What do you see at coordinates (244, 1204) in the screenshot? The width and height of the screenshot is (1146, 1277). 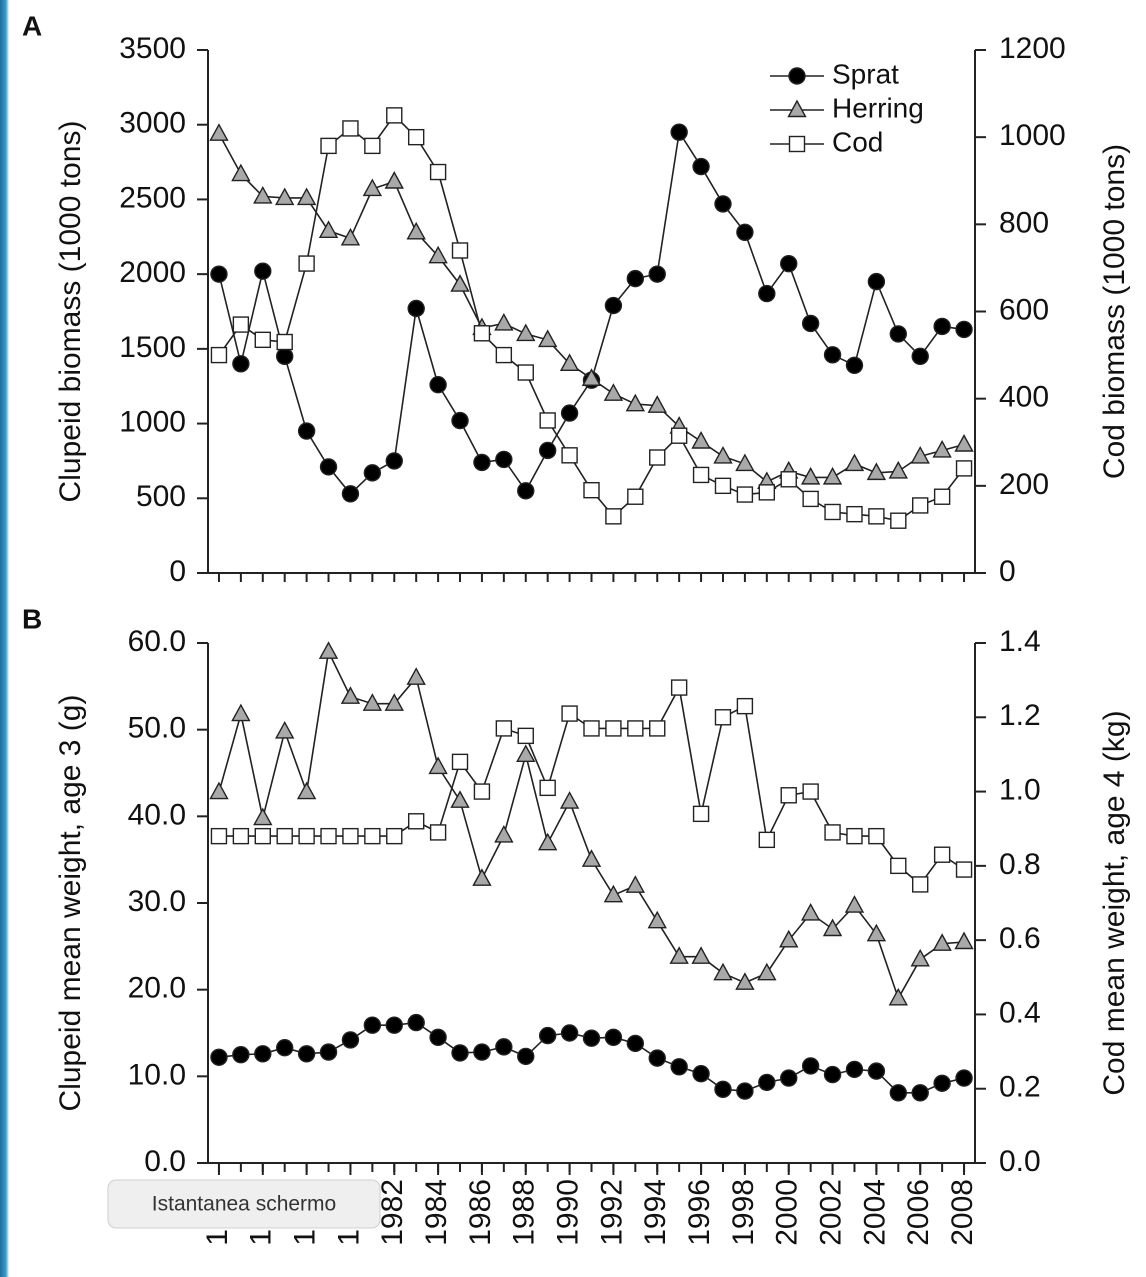 I see `tooltip: Istantanea schermo` at bounding box center [244, 1204].